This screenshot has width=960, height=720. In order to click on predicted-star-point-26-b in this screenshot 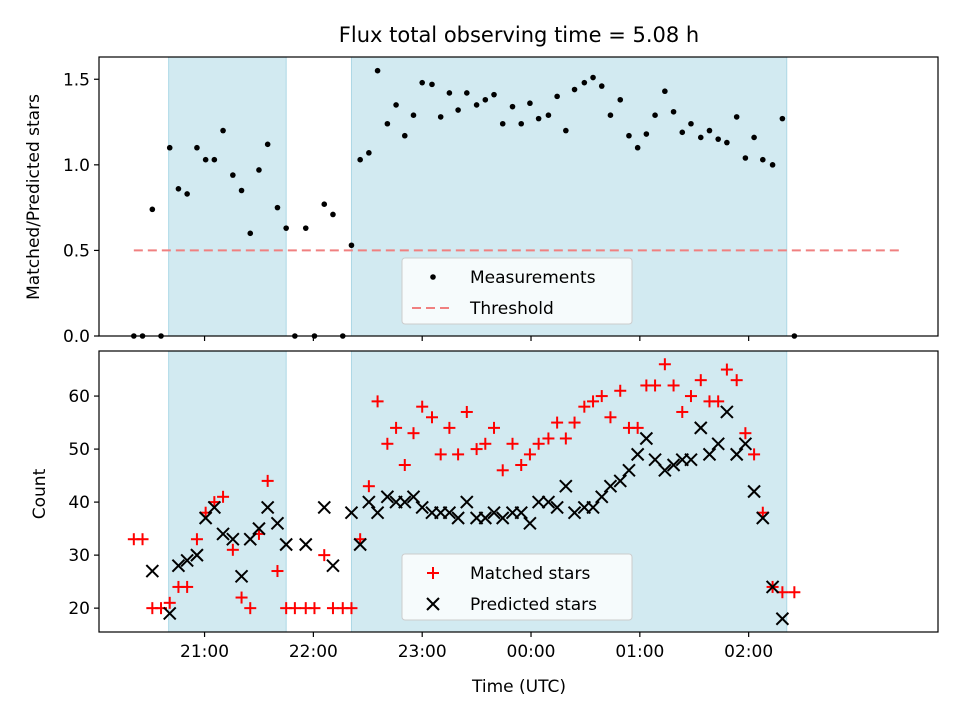, I will do `click(422, 507)`.